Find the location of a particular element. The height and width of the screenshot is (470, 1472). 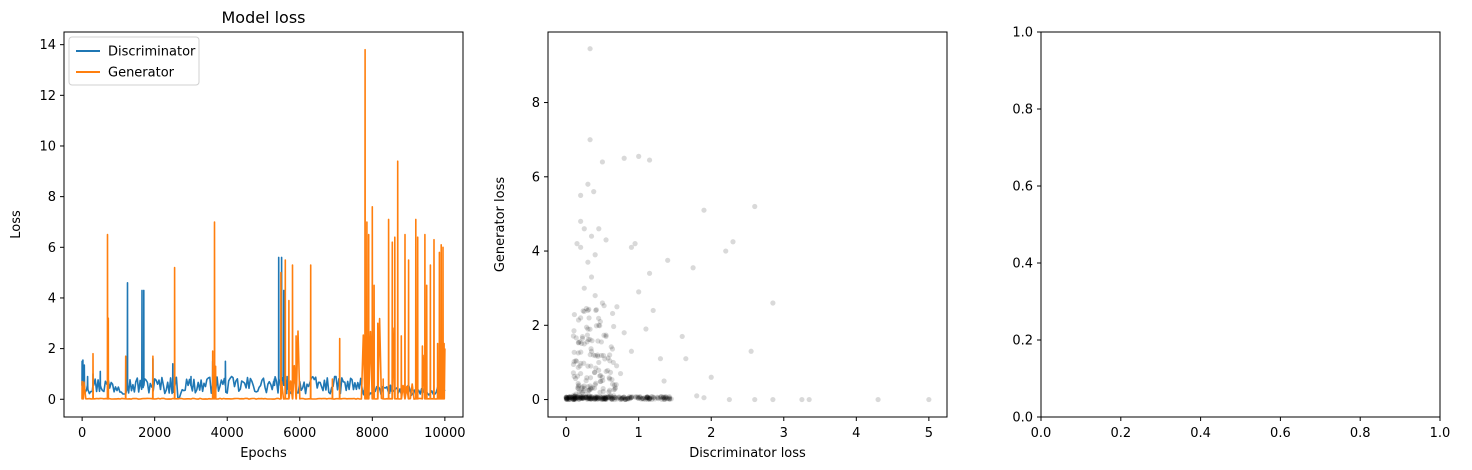

x-tick-label: 6000 is located at coordinates (299, 433).